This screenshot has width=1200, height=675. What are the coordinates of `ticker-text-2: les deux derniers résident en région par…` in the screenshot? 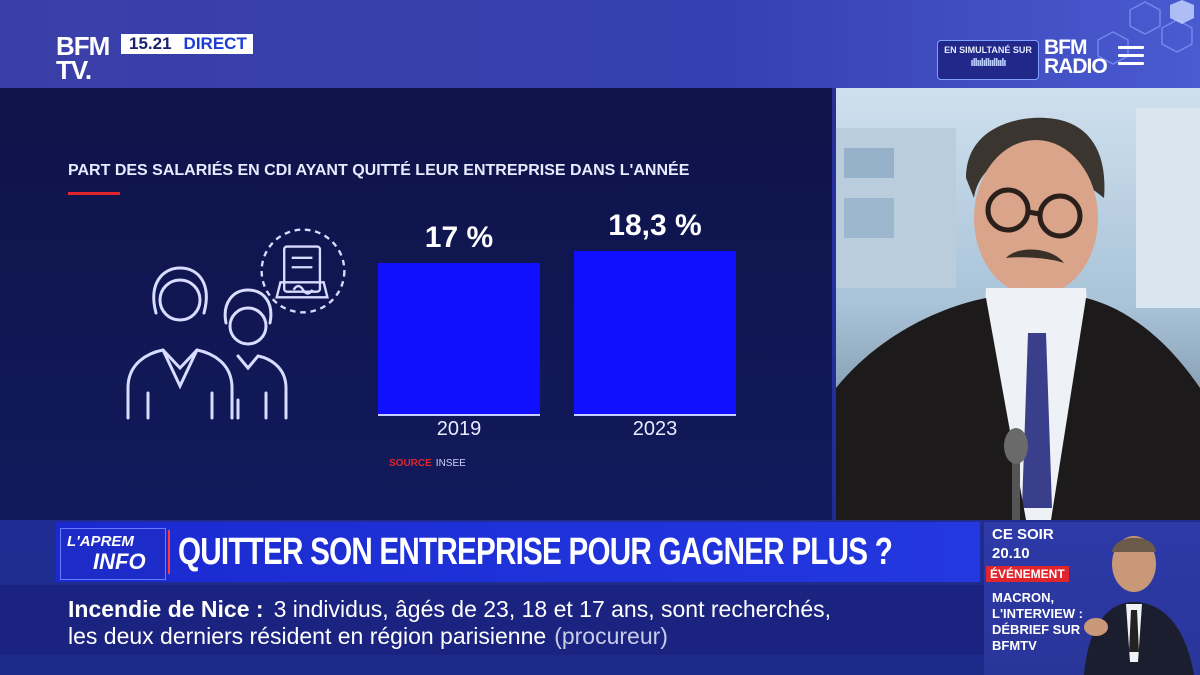 It's located at (307, 636).